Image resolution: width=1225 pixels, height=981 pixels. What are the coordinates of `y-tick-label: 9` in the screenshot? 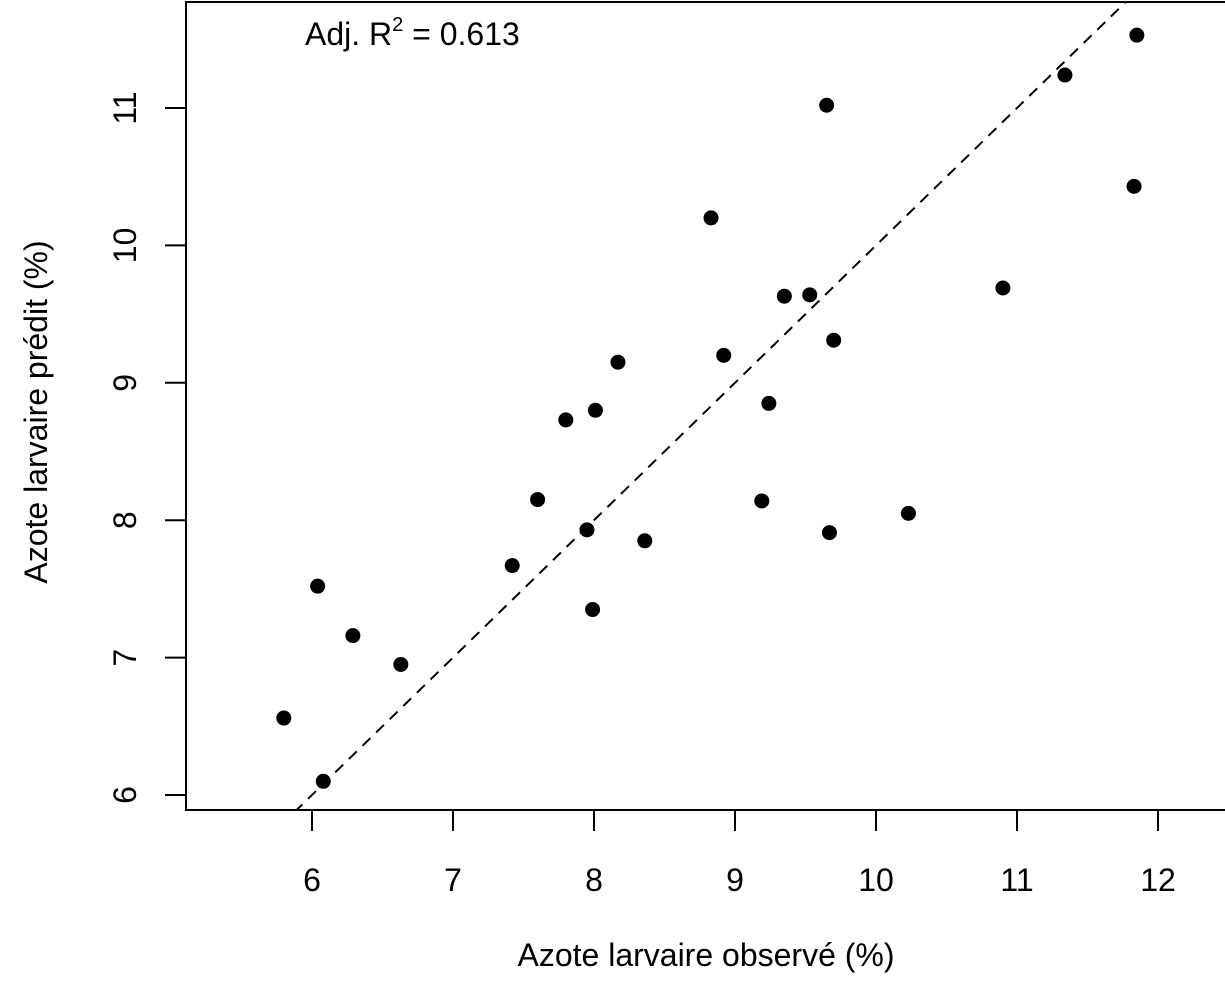 It's located at (125, 383).